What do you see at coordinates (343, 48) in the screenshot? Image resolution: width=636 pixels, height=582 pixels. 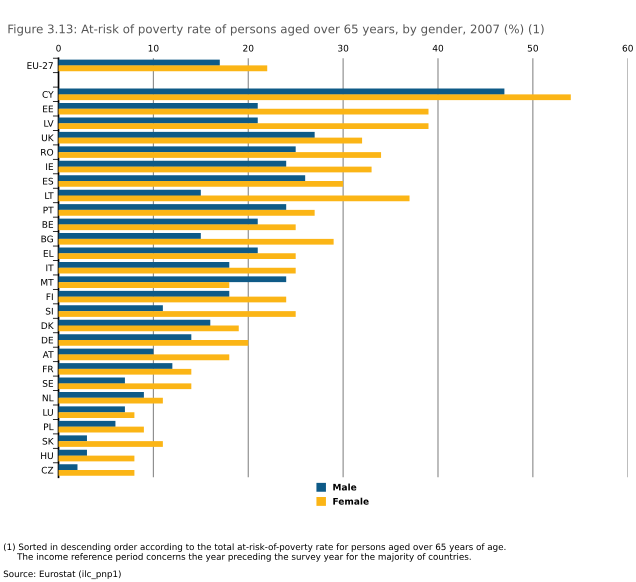 I see `x-tick-label: 30` at bounding box center [343, 48].